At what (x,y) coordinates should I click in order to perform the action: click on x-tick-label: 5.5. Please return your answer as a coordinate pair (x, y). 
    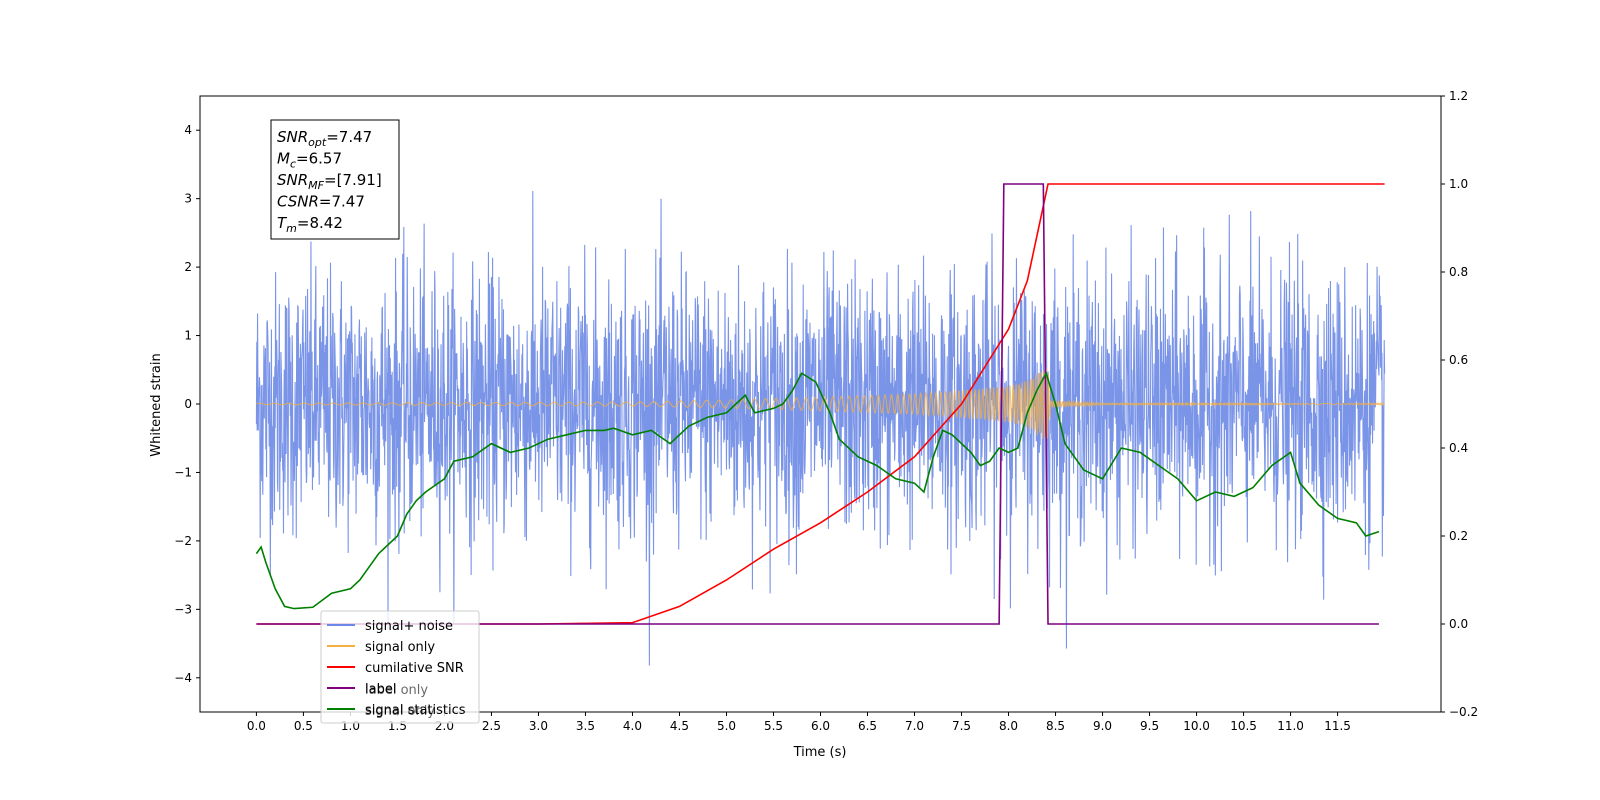
    Looking at the image, I should click on (773, 726).